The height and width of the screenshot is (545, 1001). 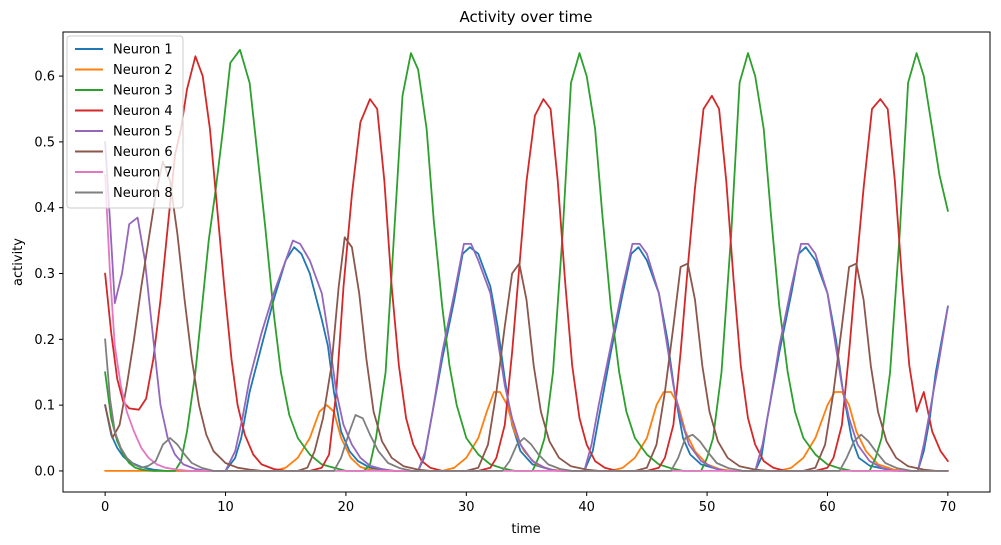 What do you see at coordinates (143, 111) in the screenshot?
I see `legend-label: Neuron 4` at bounding box center [143, 111].